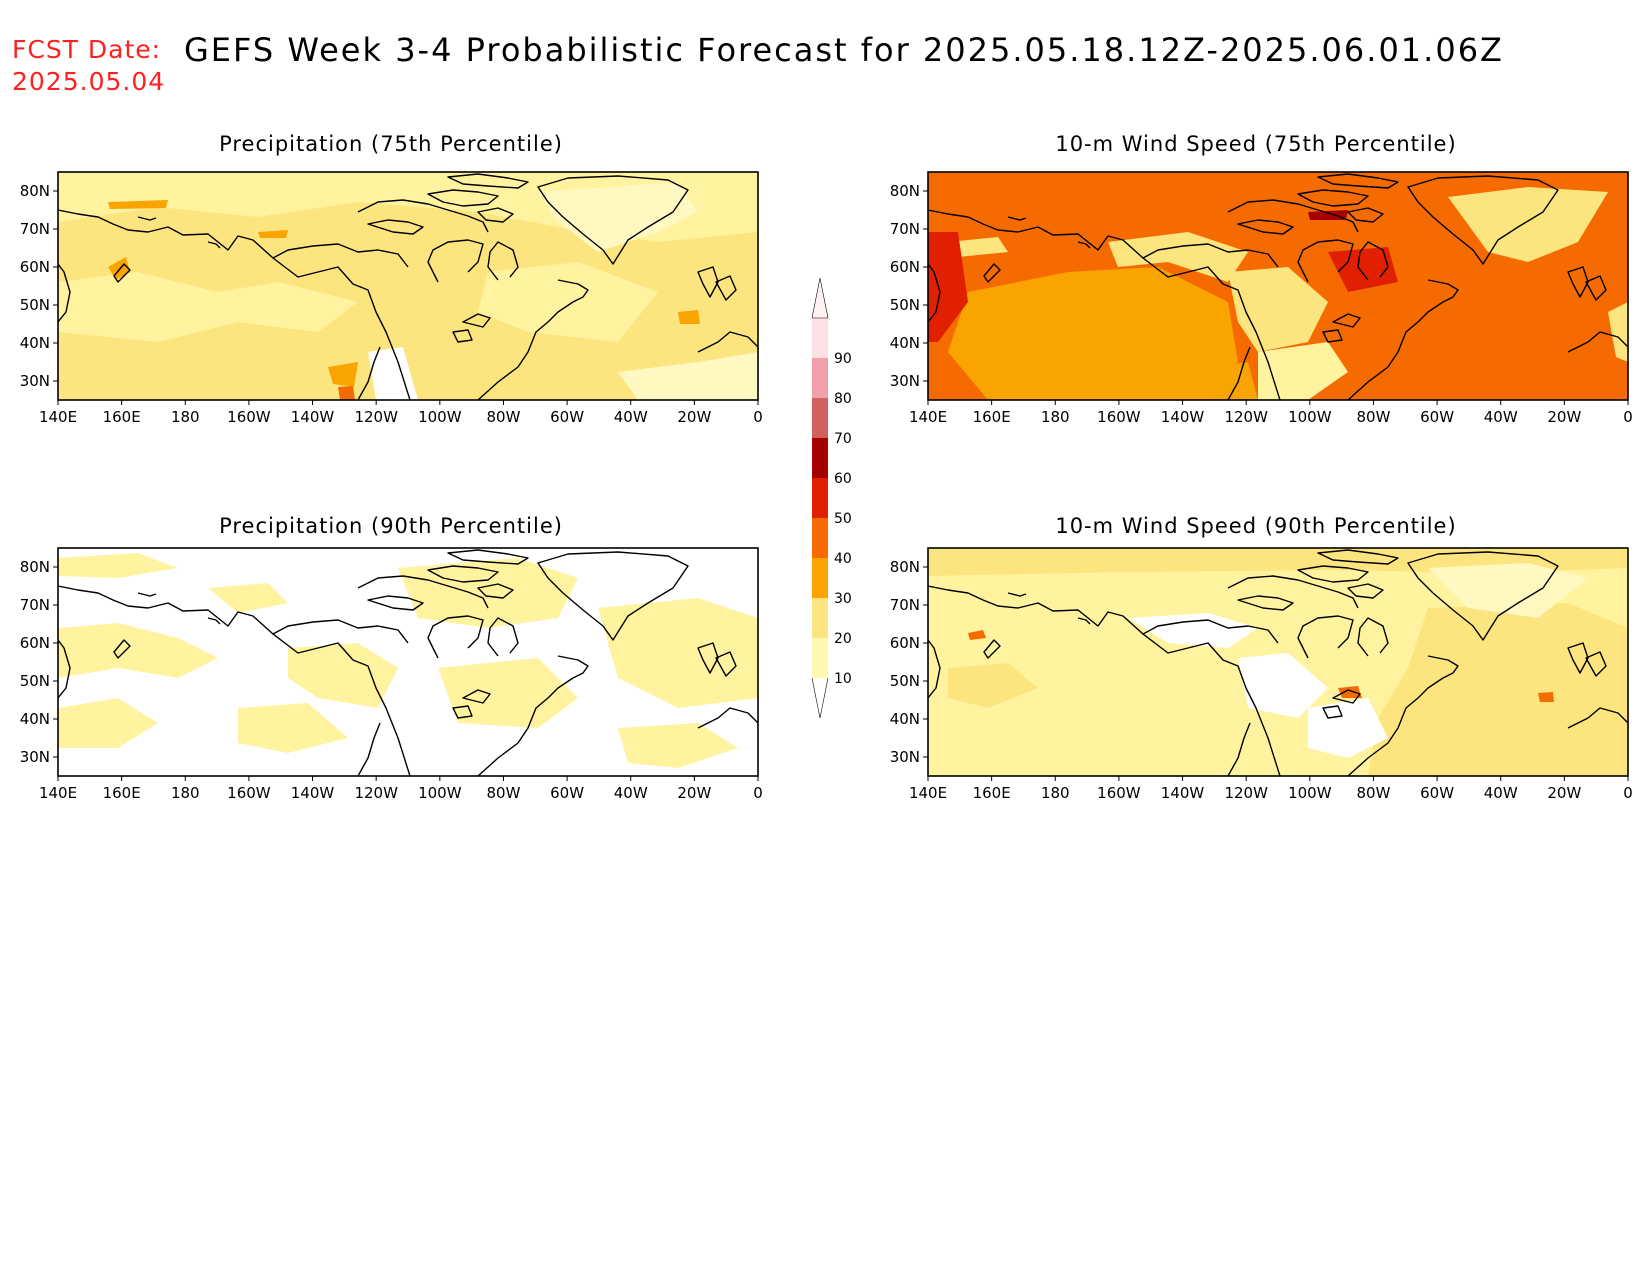 Image resolution: width=1650 pixels, height=1275 pixels. What do you see at coordinates (391, 144) in the screenshot?
I see `panel-title-precip75: Precipitation (75th Percentile)` at bounding box center [391, 144].